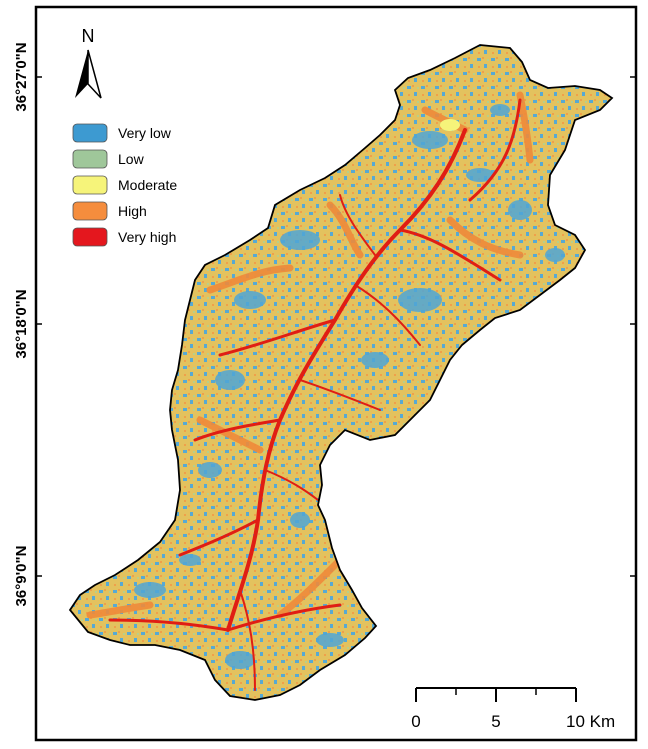  What do you see at coordinates (145, 133) in the screenshot?
I see `legend-label: Very low` at bounding box center [145, 133].